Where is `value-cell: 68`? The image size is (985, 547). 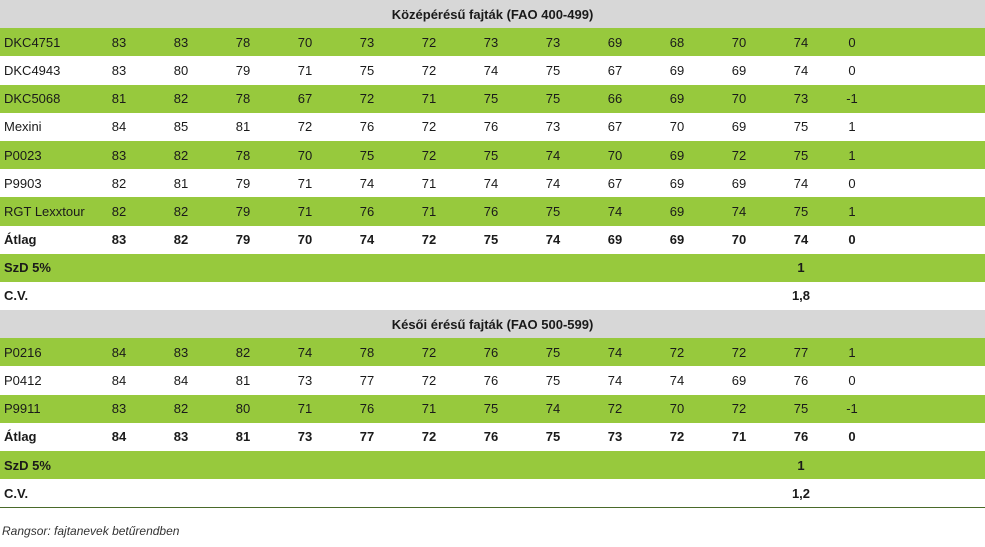
value-cell: 68 is located at coordinates (677, 42).